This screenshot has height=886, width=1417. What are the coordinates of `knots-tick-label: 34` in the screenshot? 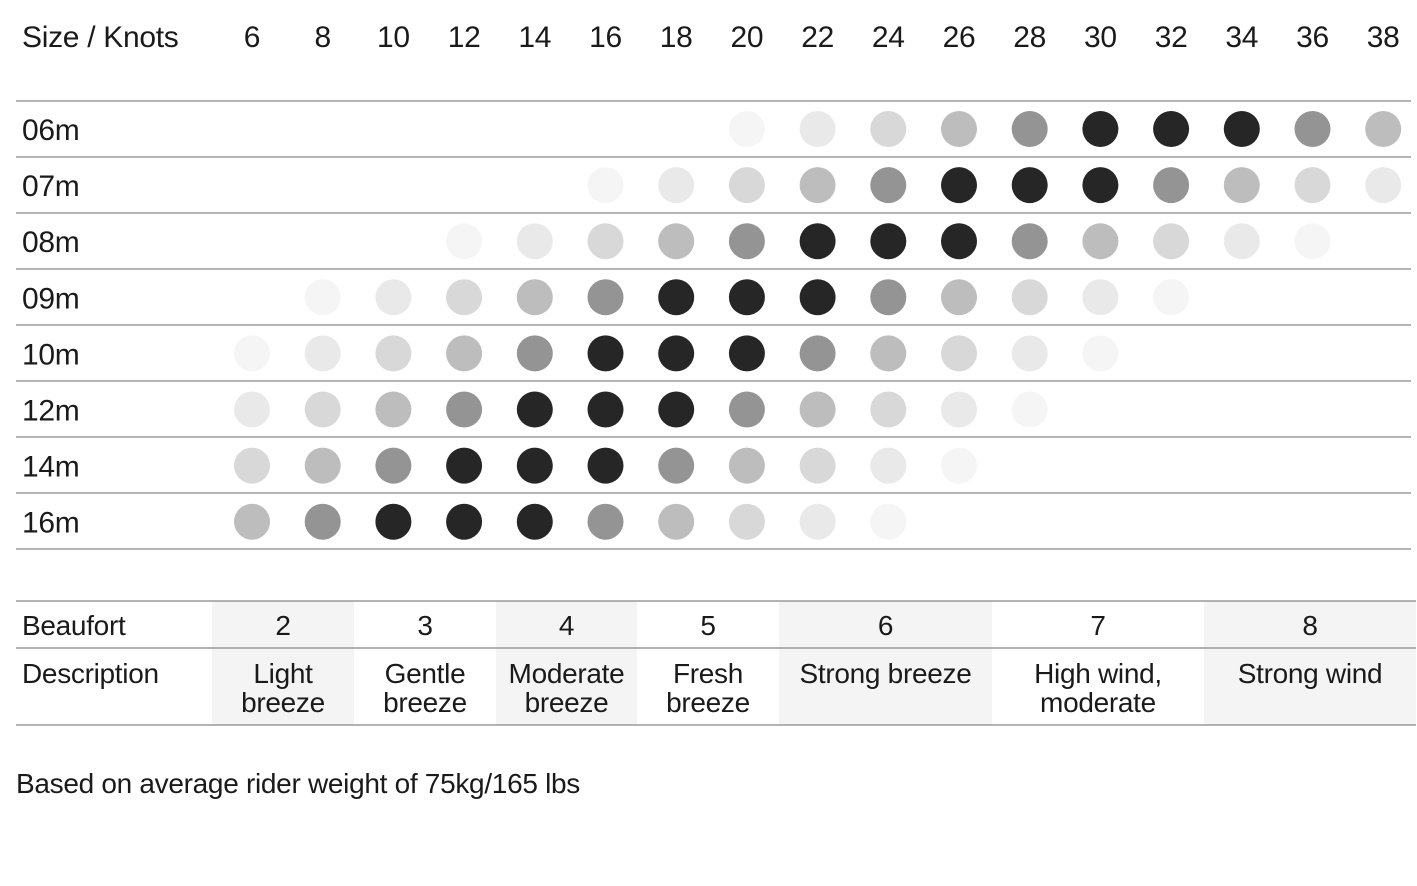 It's located at (1241, 37).